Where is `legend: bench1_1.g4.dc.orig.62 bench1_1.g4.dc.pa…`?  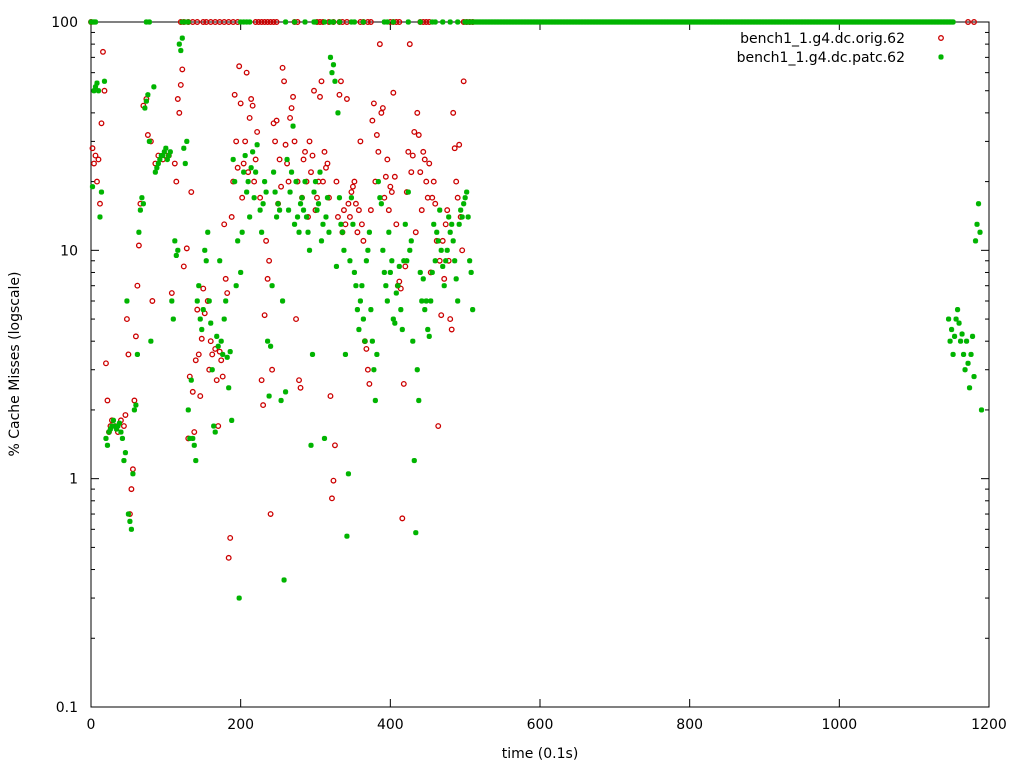 legend: bench1_1.g4.dc.orig.62 bench1_1.g4.dc.pa… is located at coordinates (840, 48).